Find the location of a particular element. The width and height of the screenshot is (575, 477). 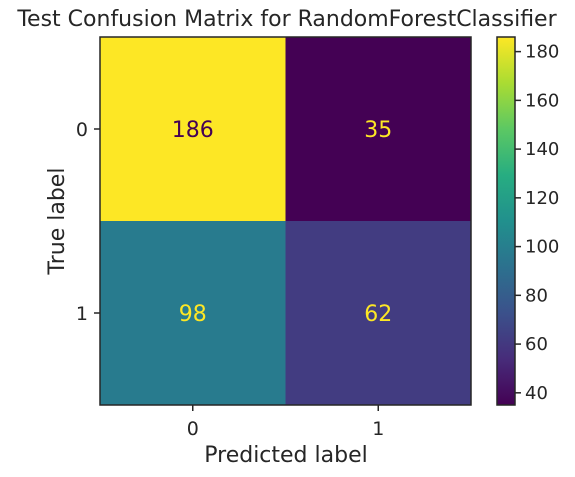

colorbar-tick-label: 80 is located at coordinates (536, 295).